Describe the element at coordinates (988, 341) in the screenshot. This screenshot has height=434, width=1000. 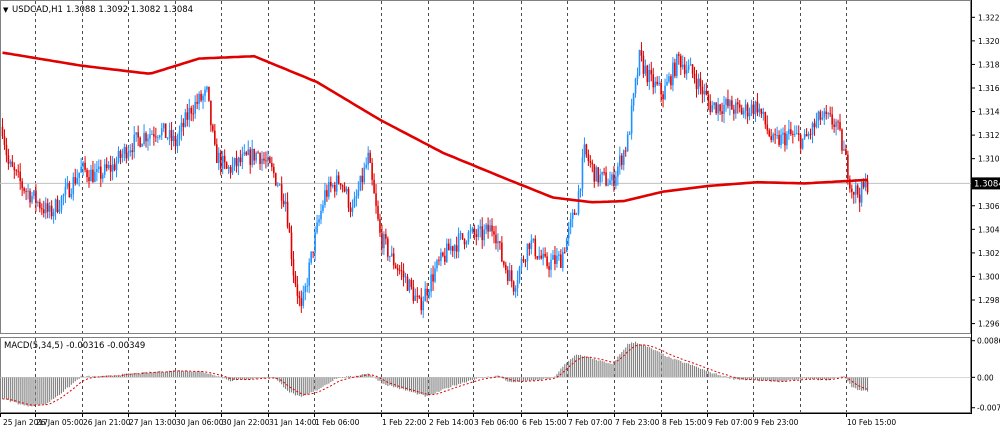
I see `macd-tick-label: 0.00866` at that location.